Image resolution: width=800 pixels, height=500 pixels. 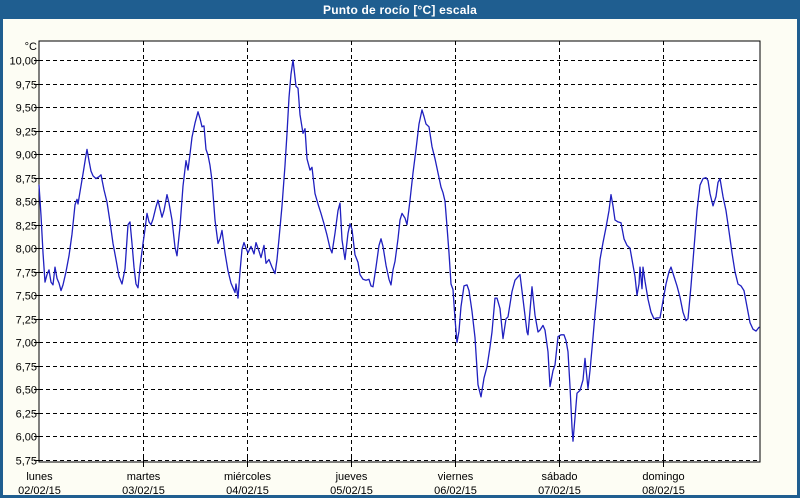 I want to click on svg-text: miércoles, so click(x=248, y=477).